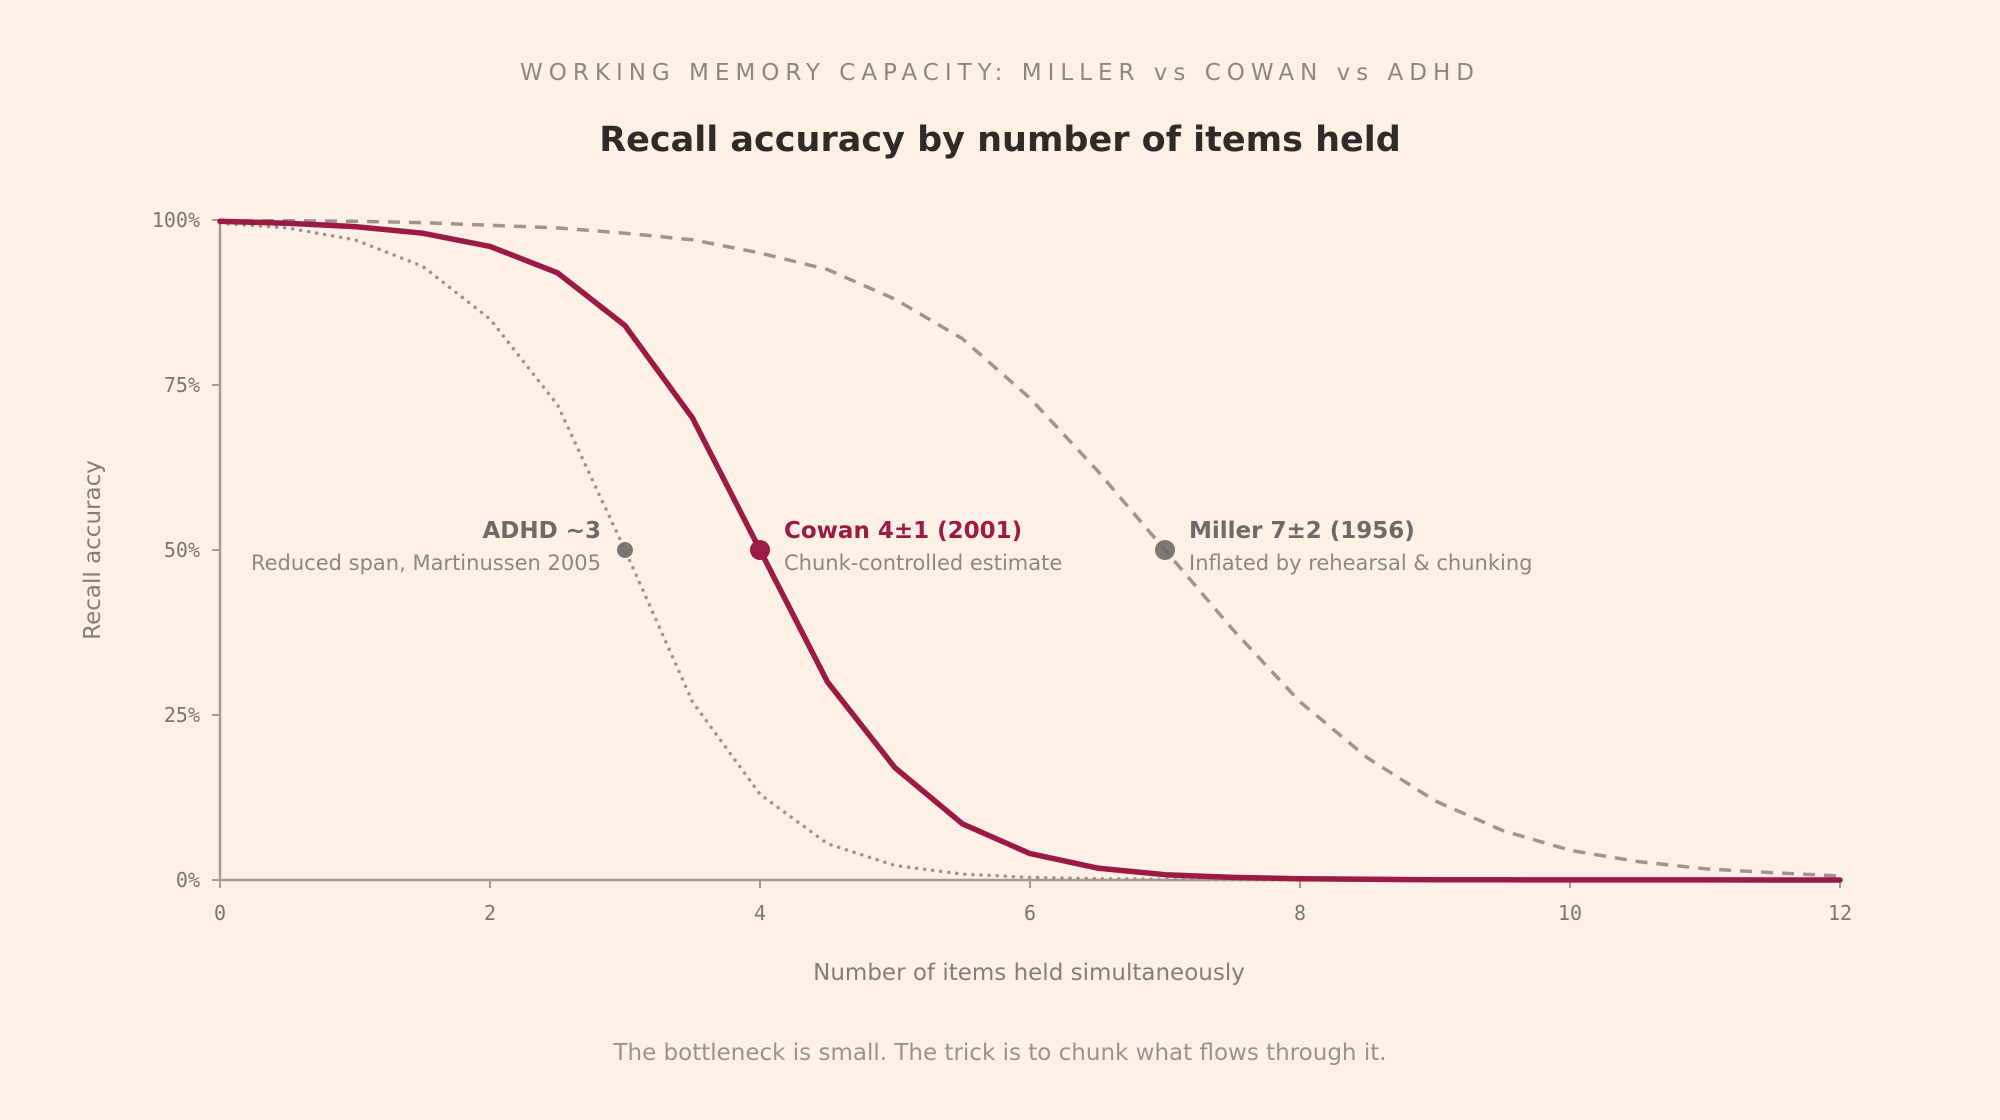 Image resolution: width=2000 pixels, height=1120 pixels. I want to click on y-tick-label: 100%, so click(176, 220).